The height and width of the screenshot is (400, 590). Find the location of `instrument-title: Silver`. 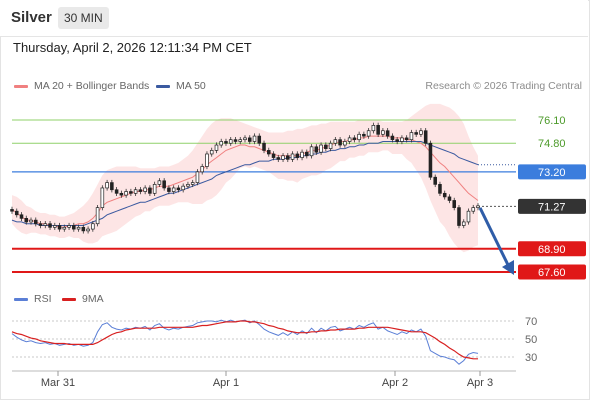

instrument-title: Silver is located at coordinates (31, 17).